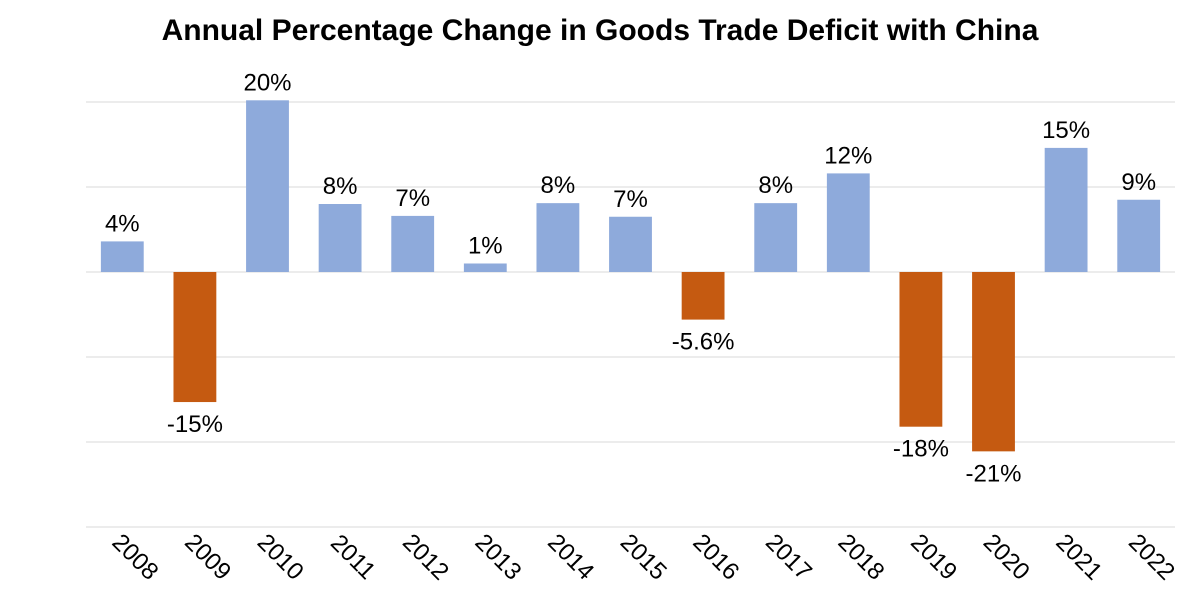  What do you see at coordinates (558, 237) in the screenshot?
I see `bar-2014` at bounding box center [558, 237].